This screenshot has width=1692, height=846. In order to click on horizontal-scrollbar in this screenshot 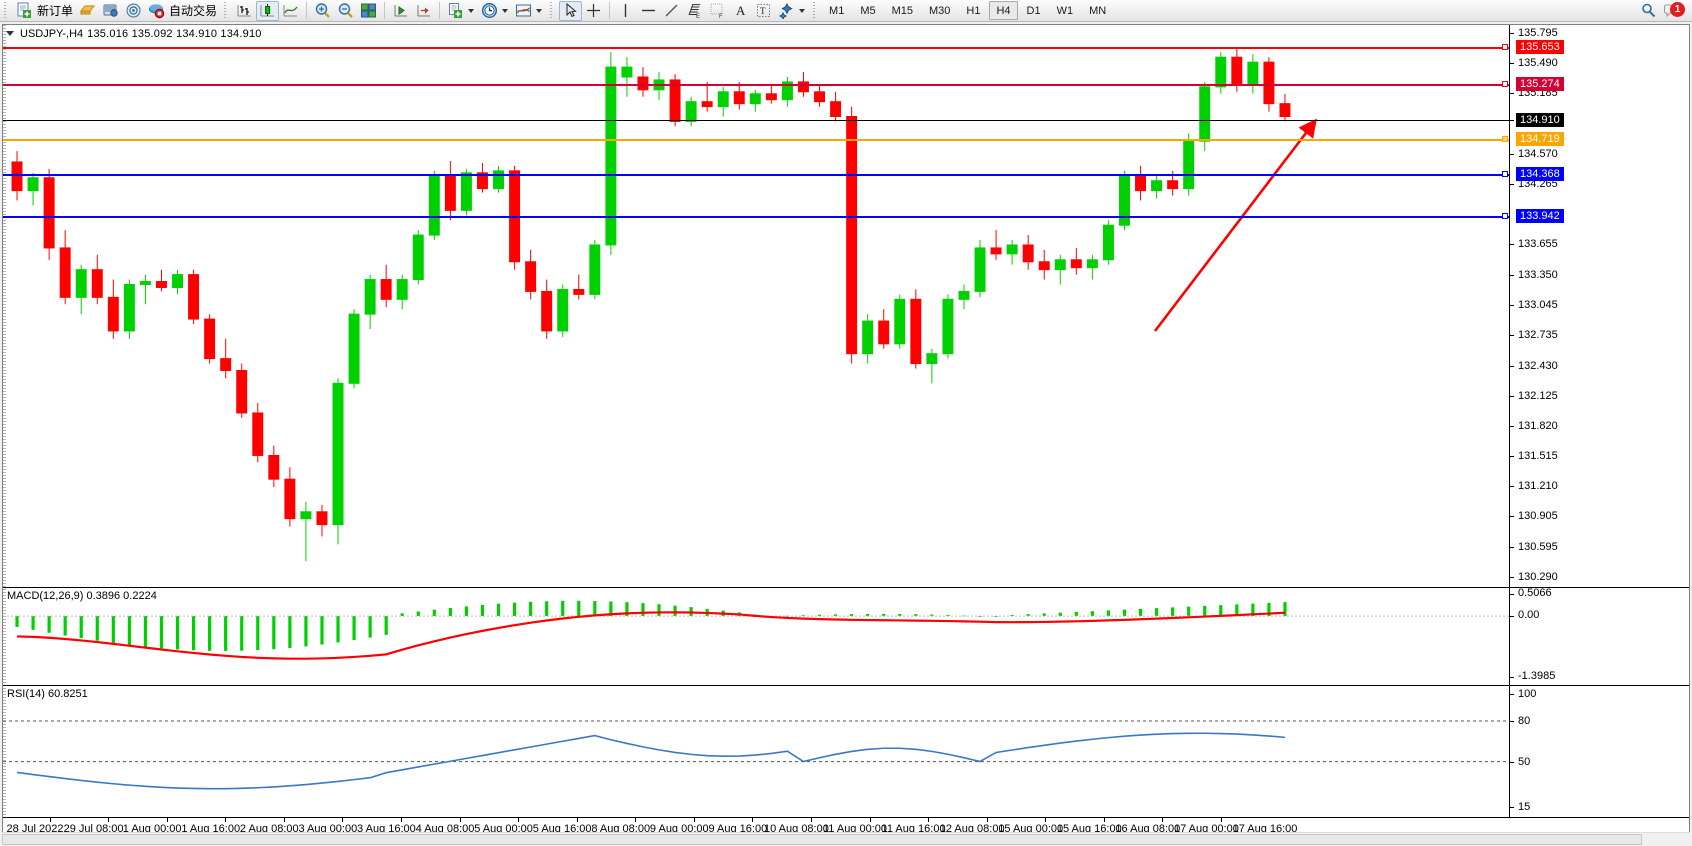, I will do `click(846, 838)`.